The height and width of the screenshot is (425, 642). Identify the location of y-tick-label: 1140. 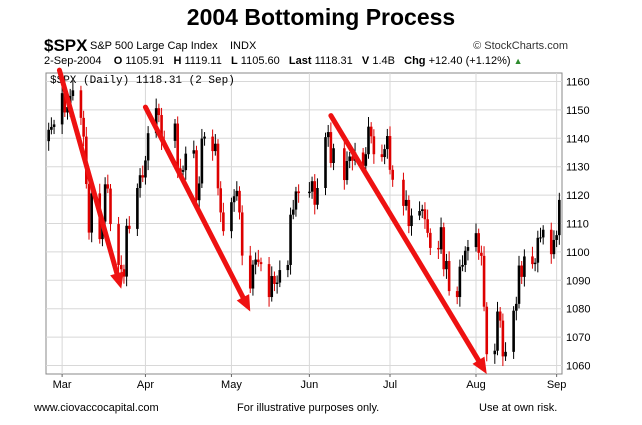
(578, 139).